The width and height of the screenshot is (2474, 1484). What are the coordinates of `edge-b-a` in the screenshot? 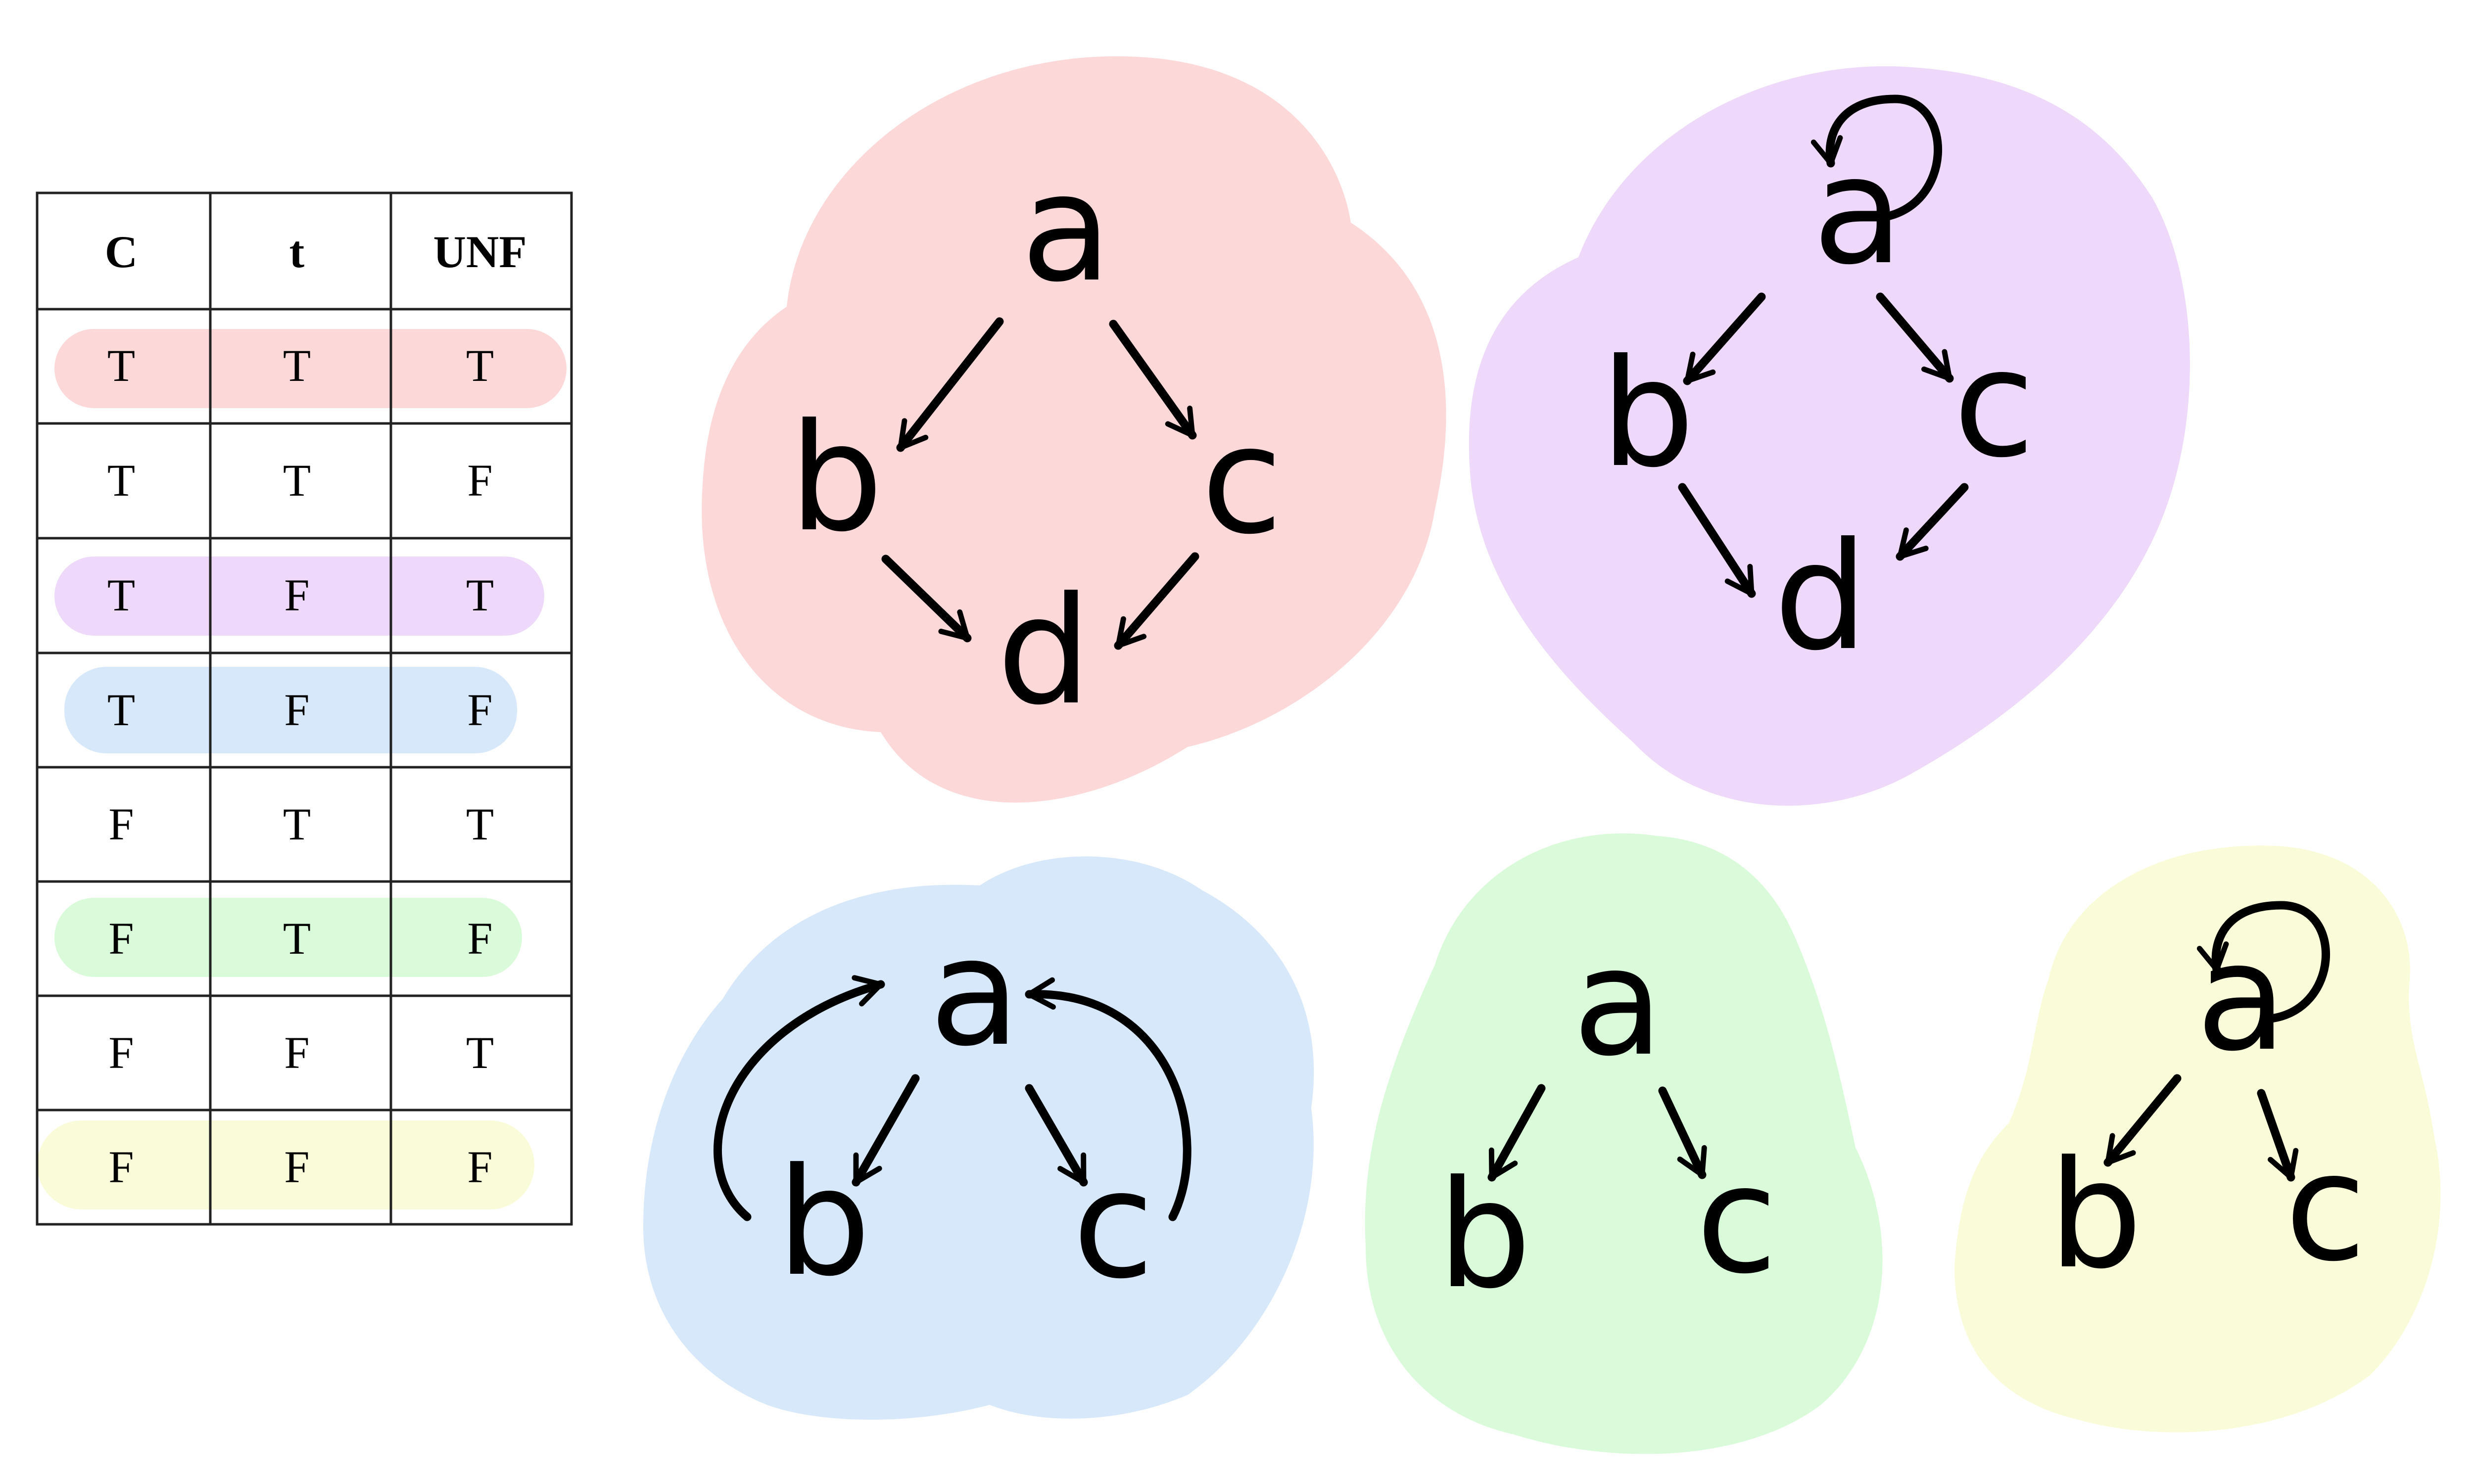 It's located at (799, 1098).